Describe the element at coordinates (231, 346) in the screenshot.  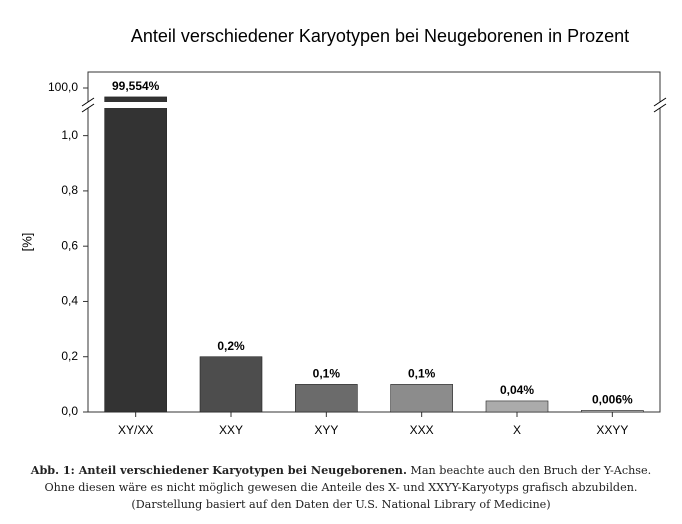
I see `data-label: 0,2%` at that location.